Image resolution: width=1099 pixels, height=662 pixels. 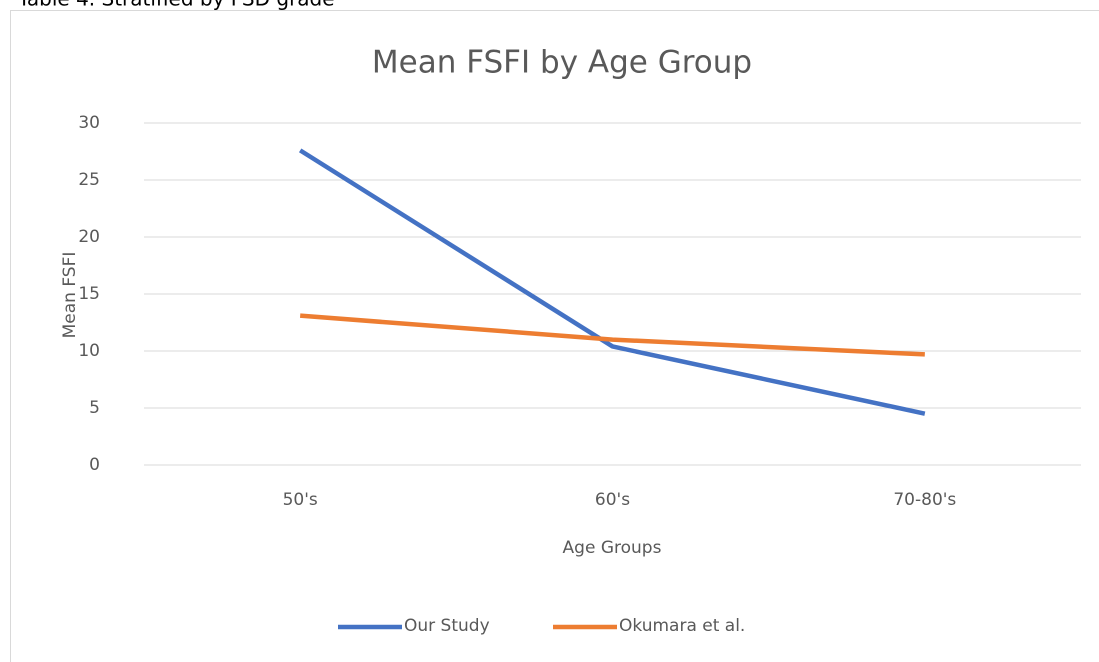 What do you see at coordinates (89, 123) in the screenshot?
I see `y-tick-label: 30` at bounding box center [89, 123].